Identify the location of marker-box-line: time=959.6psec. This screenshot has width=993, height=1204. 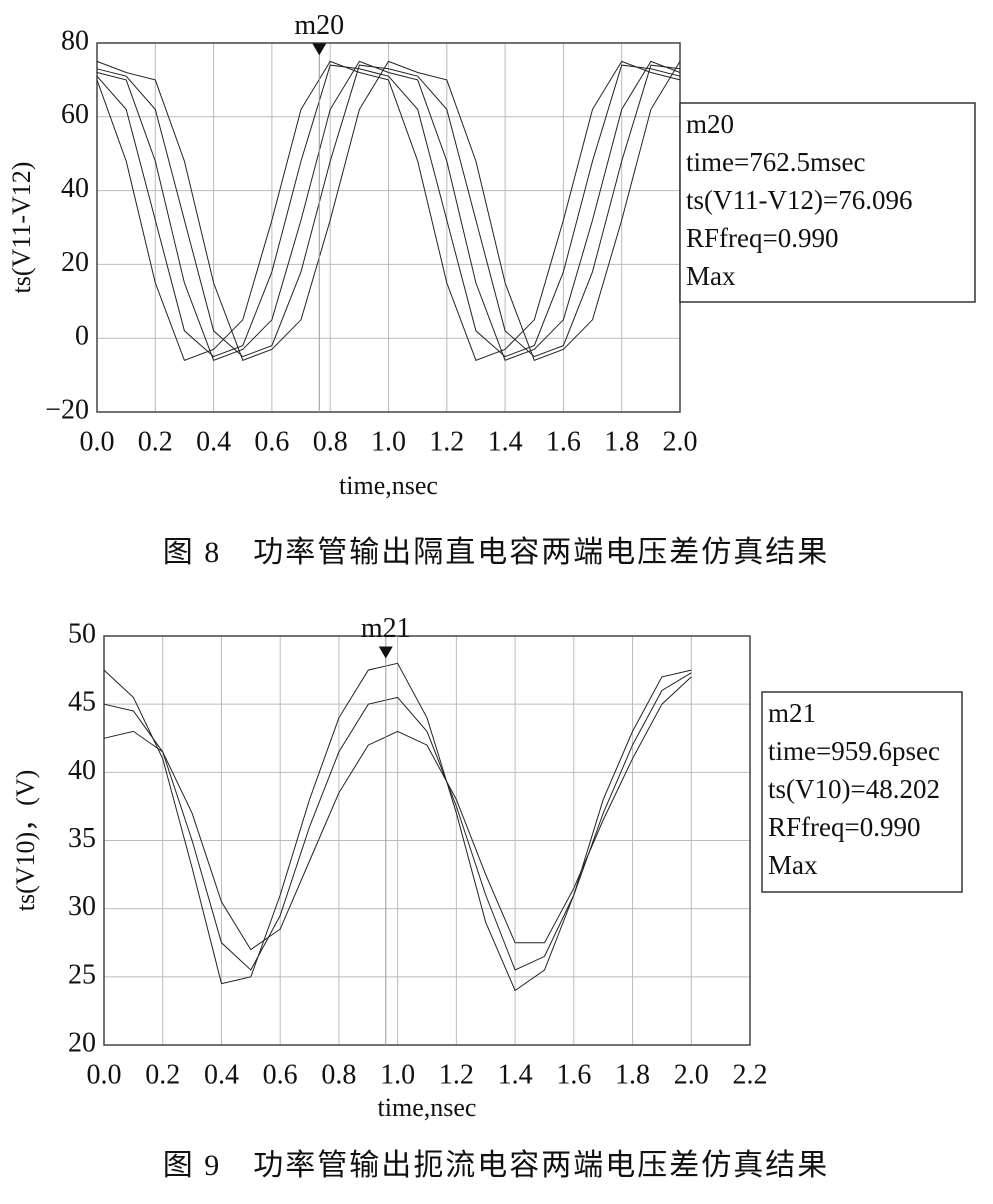
(854, 751).